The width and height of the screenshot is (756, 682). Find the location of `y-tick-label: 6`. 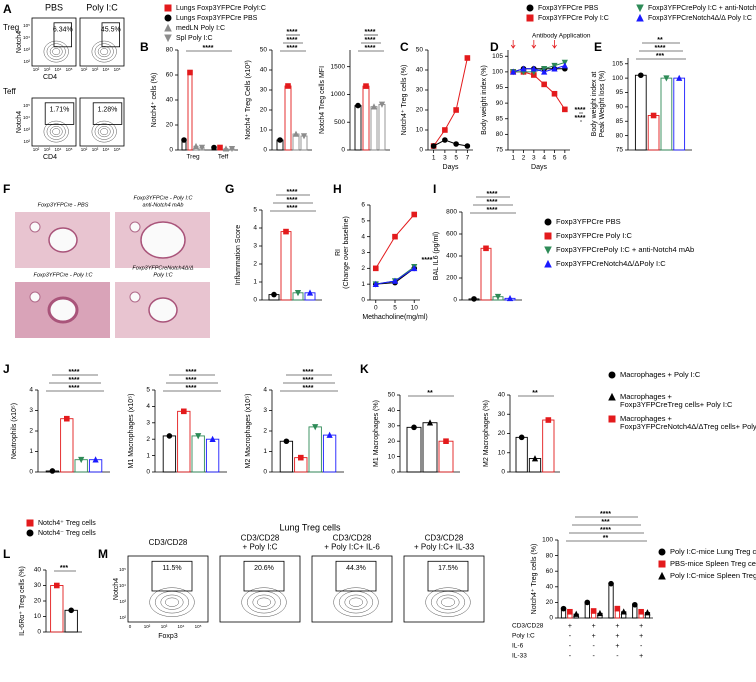

y-tick-label: 6 is located at coordinates (363, 205).